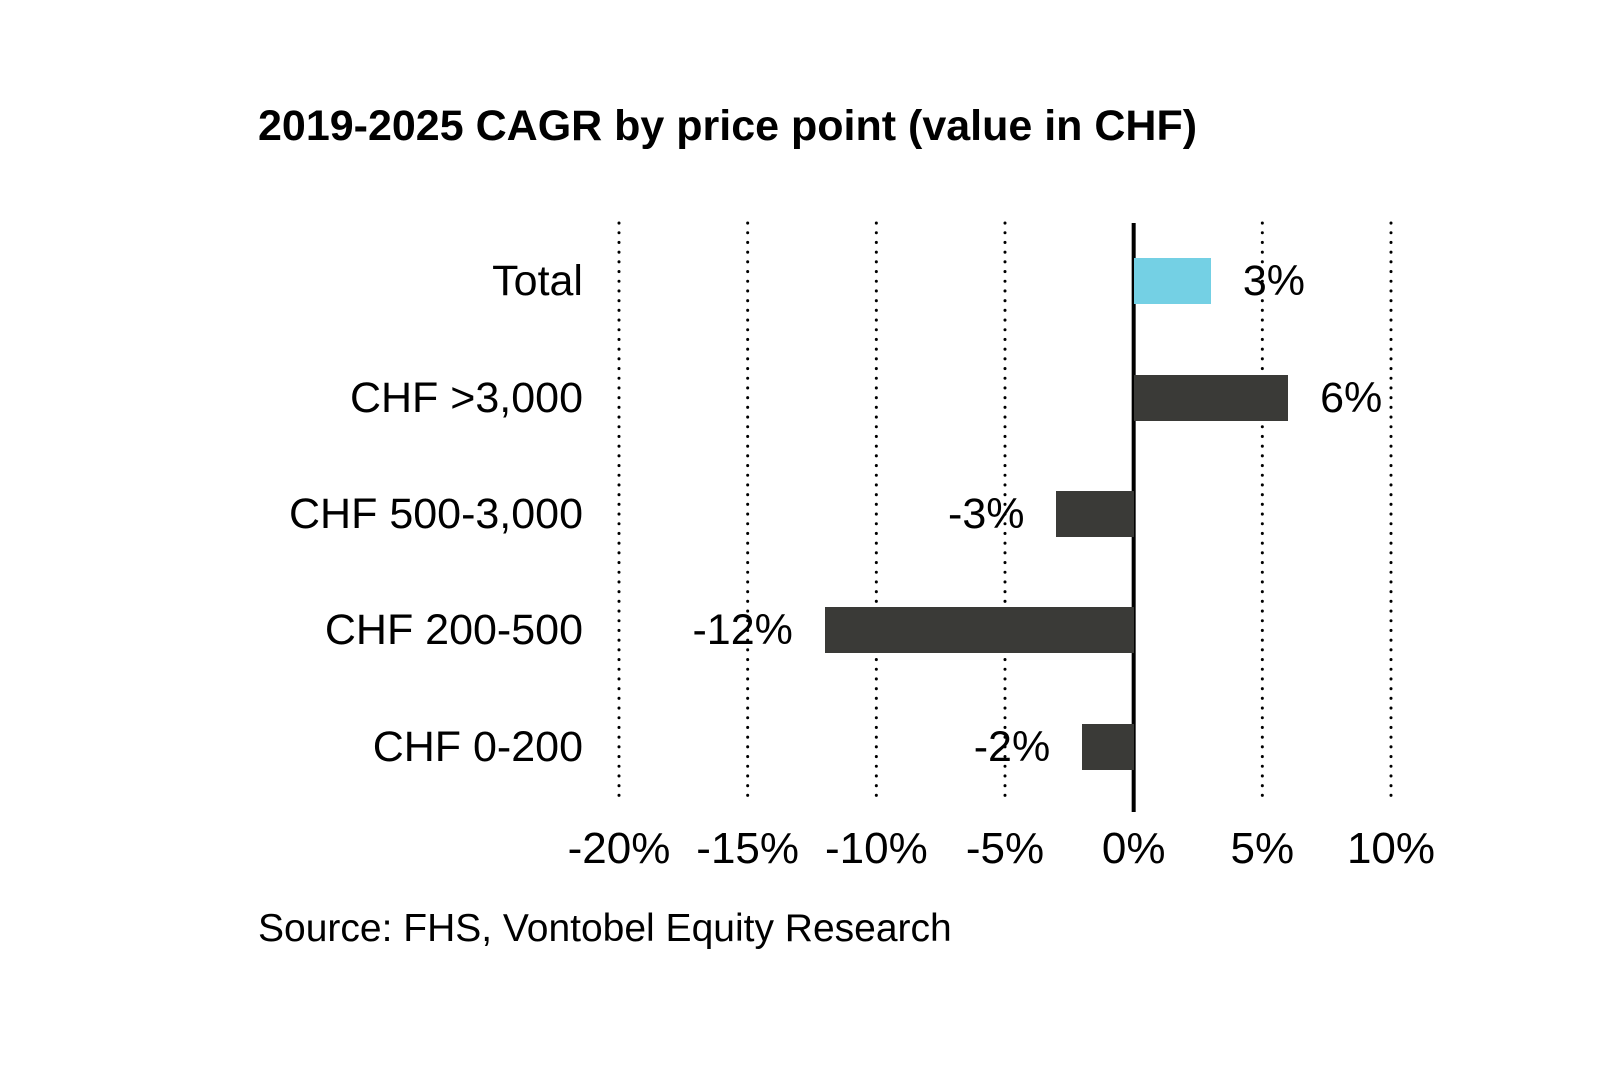 The height and width of the screenshot is (1067, 1600). What do you see at coordinates (605, 928) in the screenshot?
I see `source-note: Source: FHS, Vontobel Equity Research` at bounding box center [605, 928].